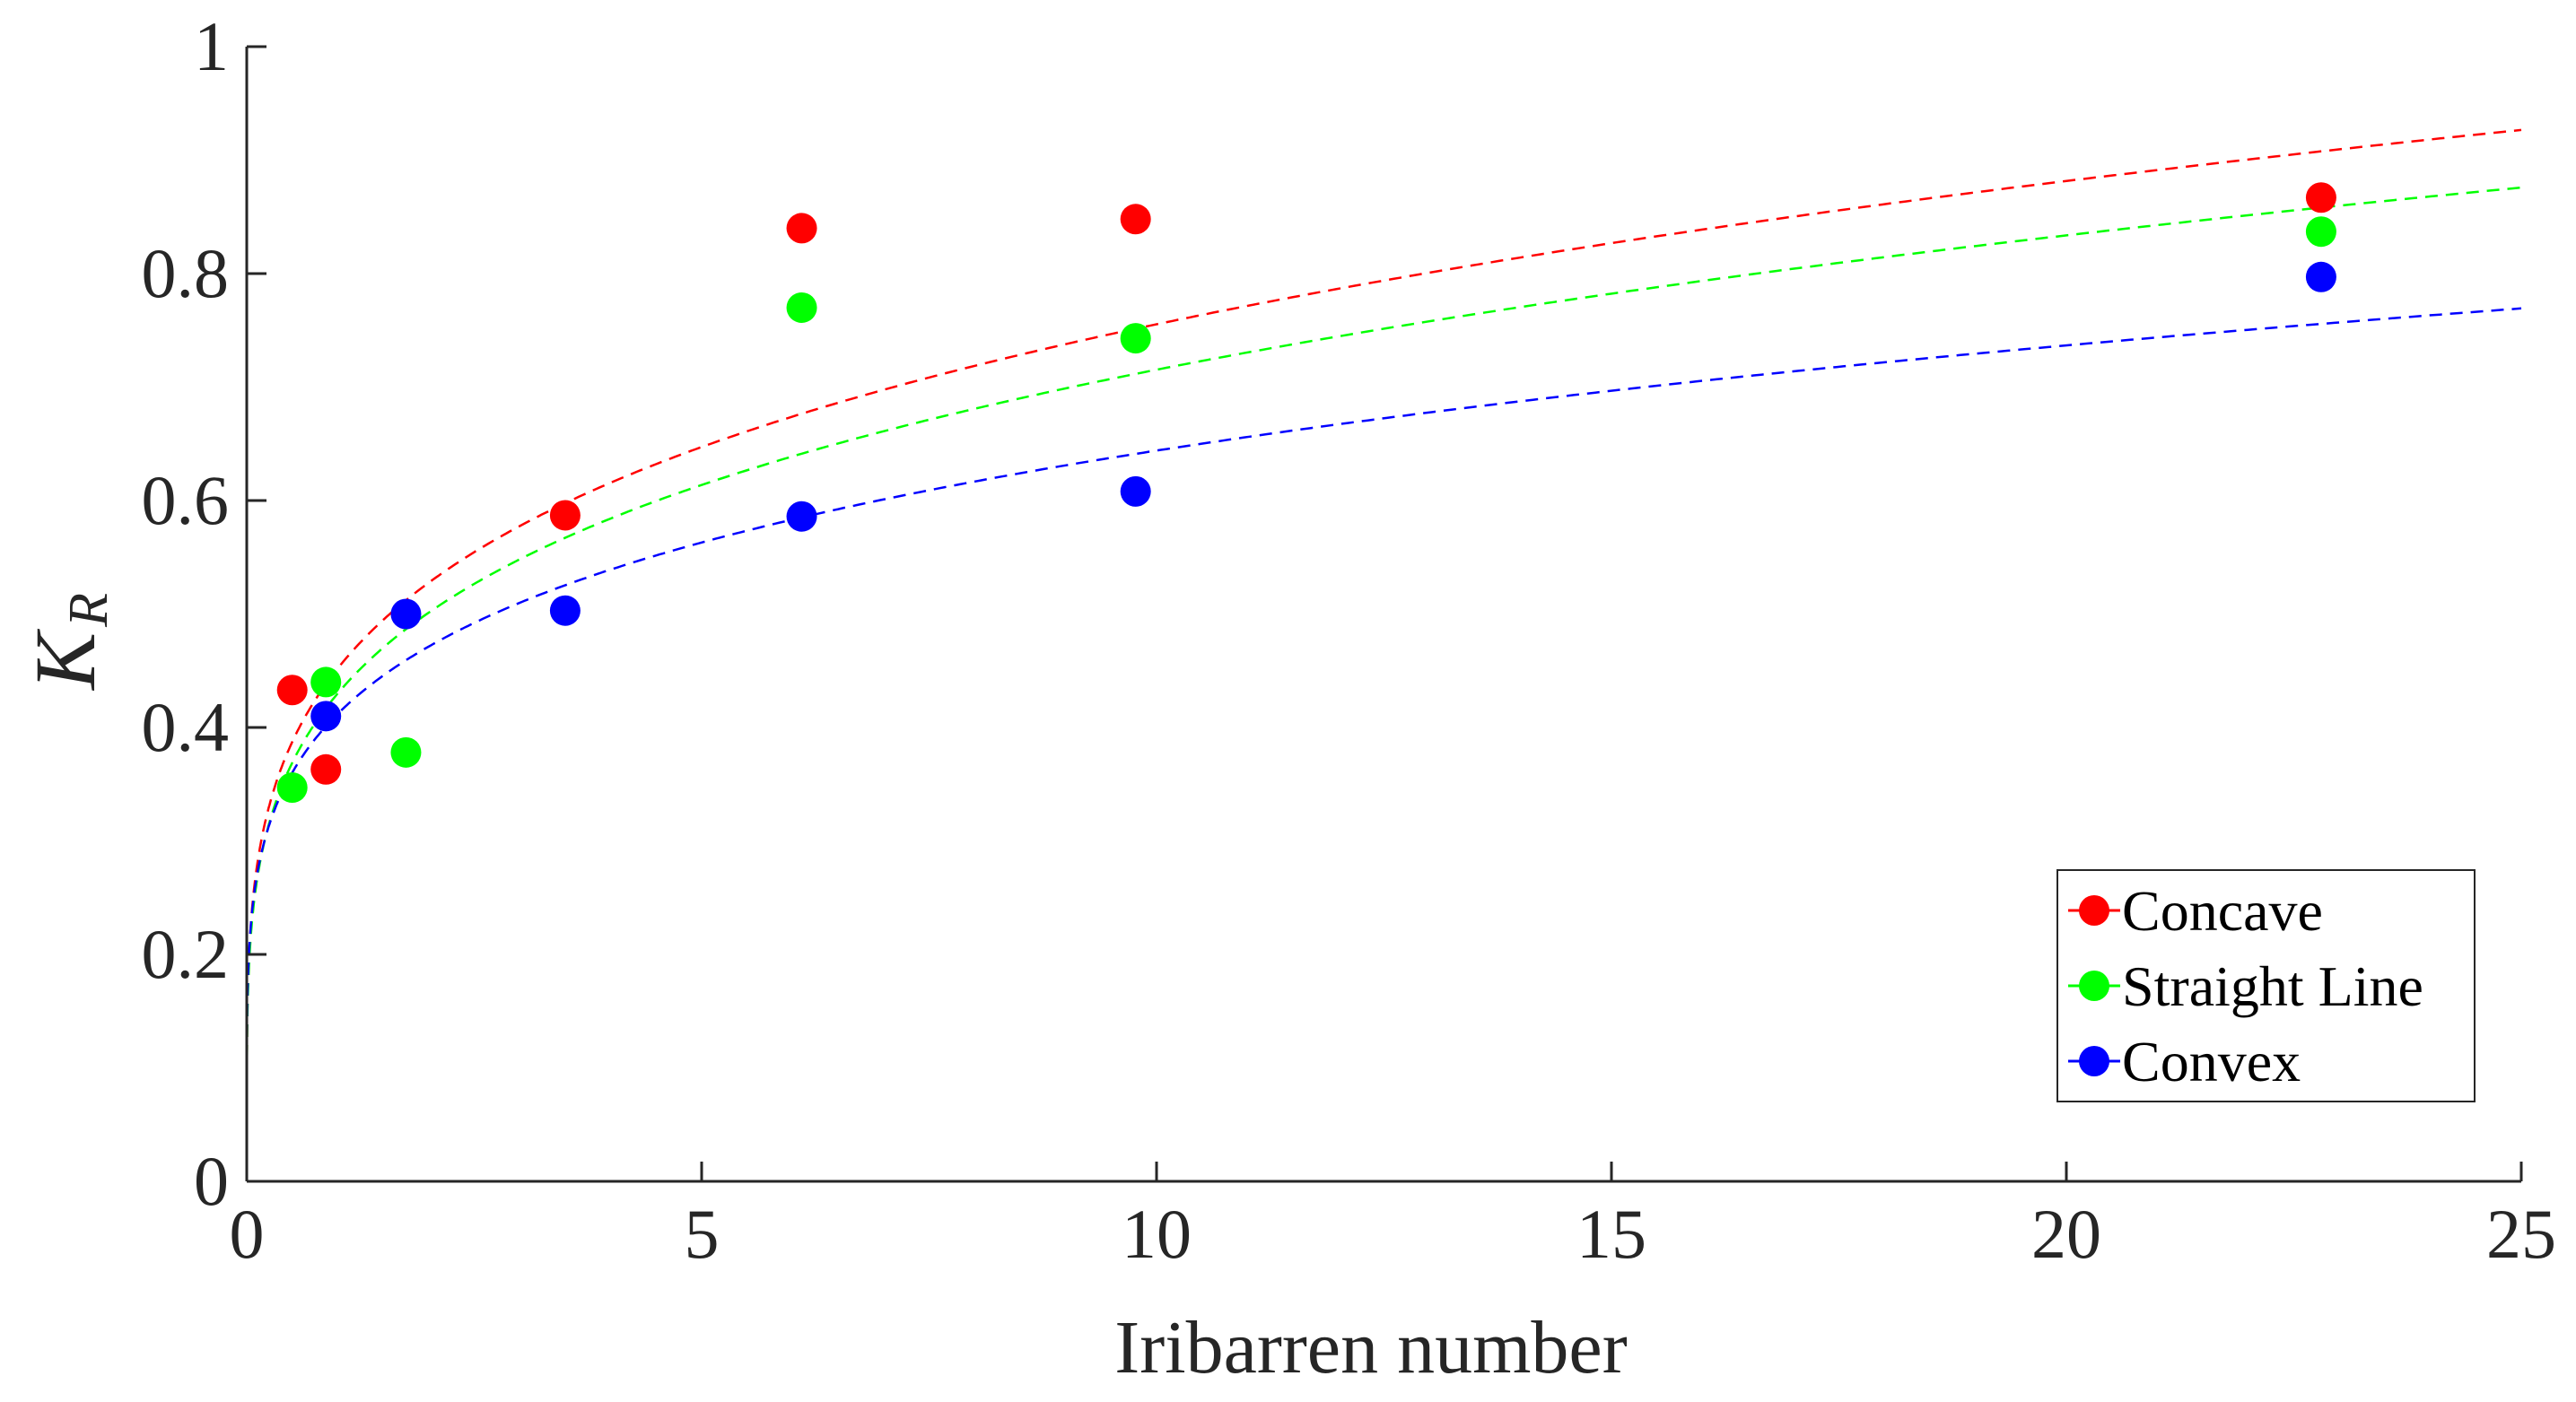 This screenshot has height=1402, width=2576. I want to click on y-tick-label: 0.8, so click(186, 273).